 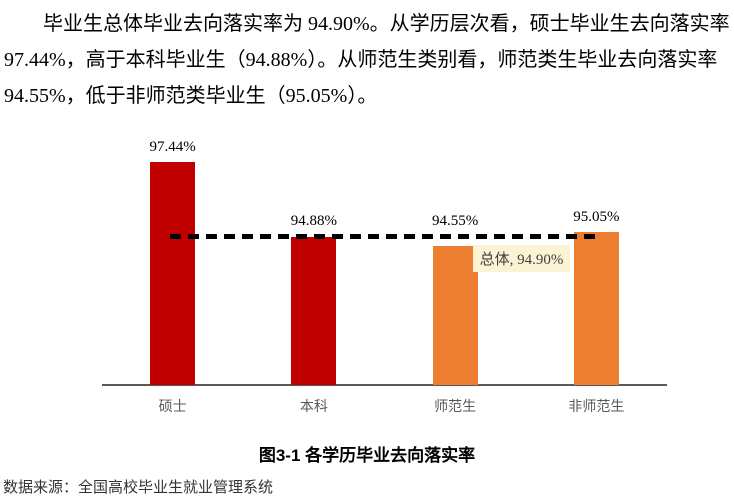 What do you see at coordinates (313, 221) in the screenshot?
I see `value-label-本科: 94.88%` at bounding box center [313, 221].